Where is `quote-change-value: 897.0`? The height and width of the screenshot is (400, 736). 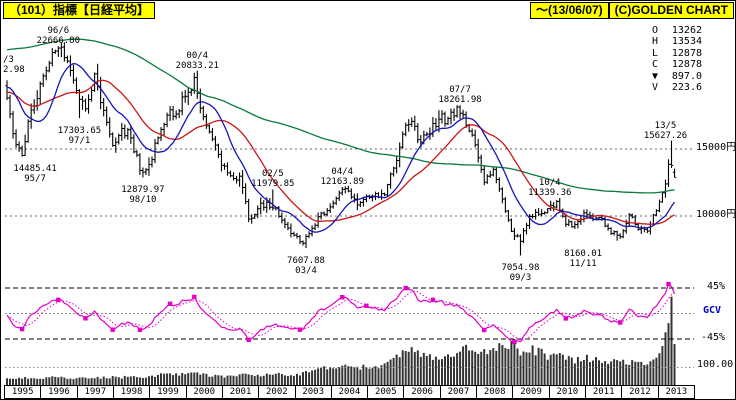
quote-change-value: 897.0 is located at coordinates (686, 76).